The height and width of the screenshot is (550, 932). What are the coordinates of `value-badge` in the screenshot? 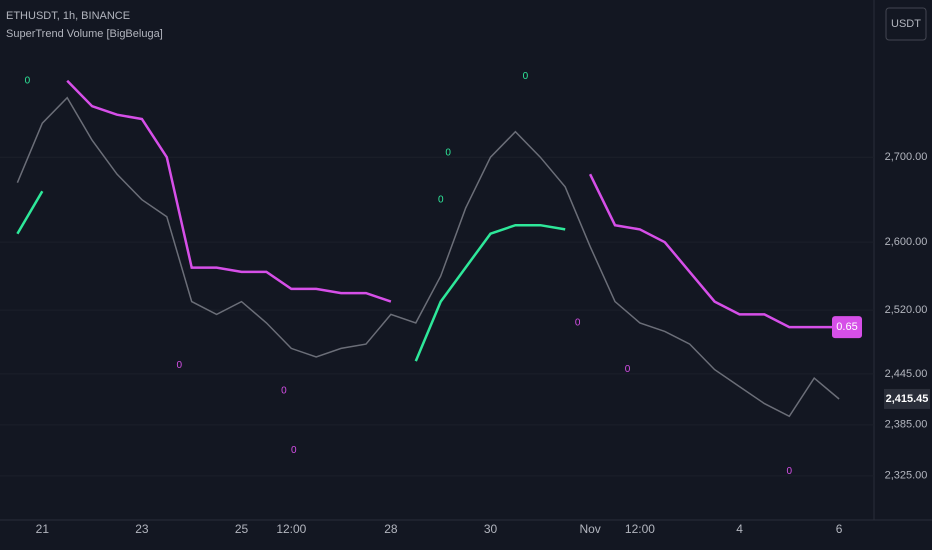 It's located at (847, 327).